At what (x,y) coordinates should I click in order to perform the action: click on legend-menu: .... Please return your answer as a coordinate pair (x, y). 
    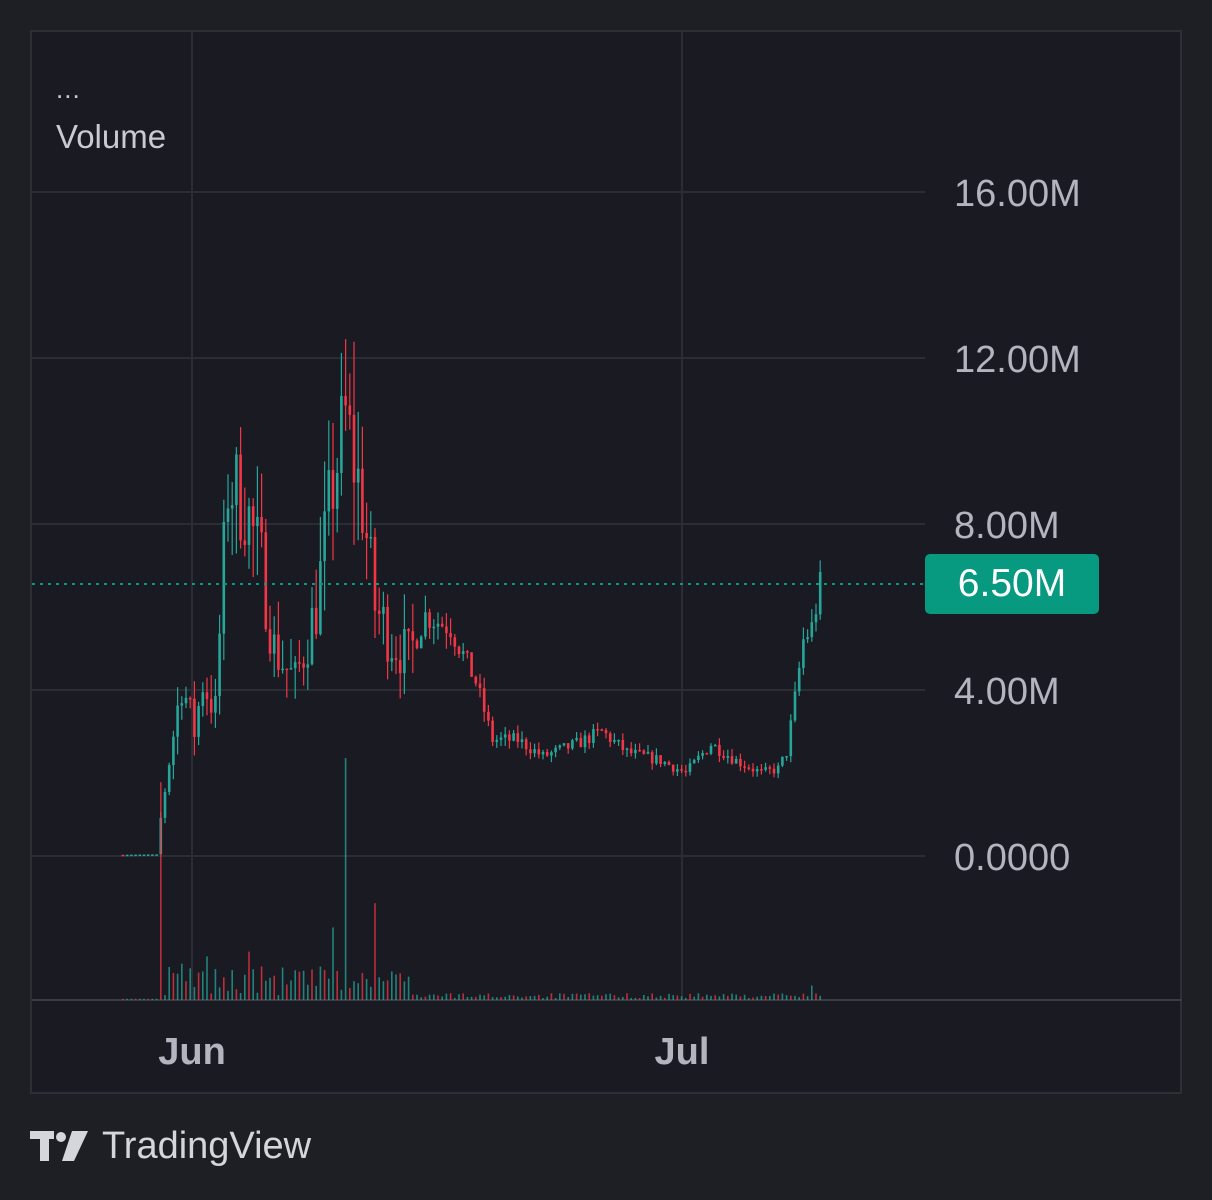
    Looking at the image, I should click on (68, 89).